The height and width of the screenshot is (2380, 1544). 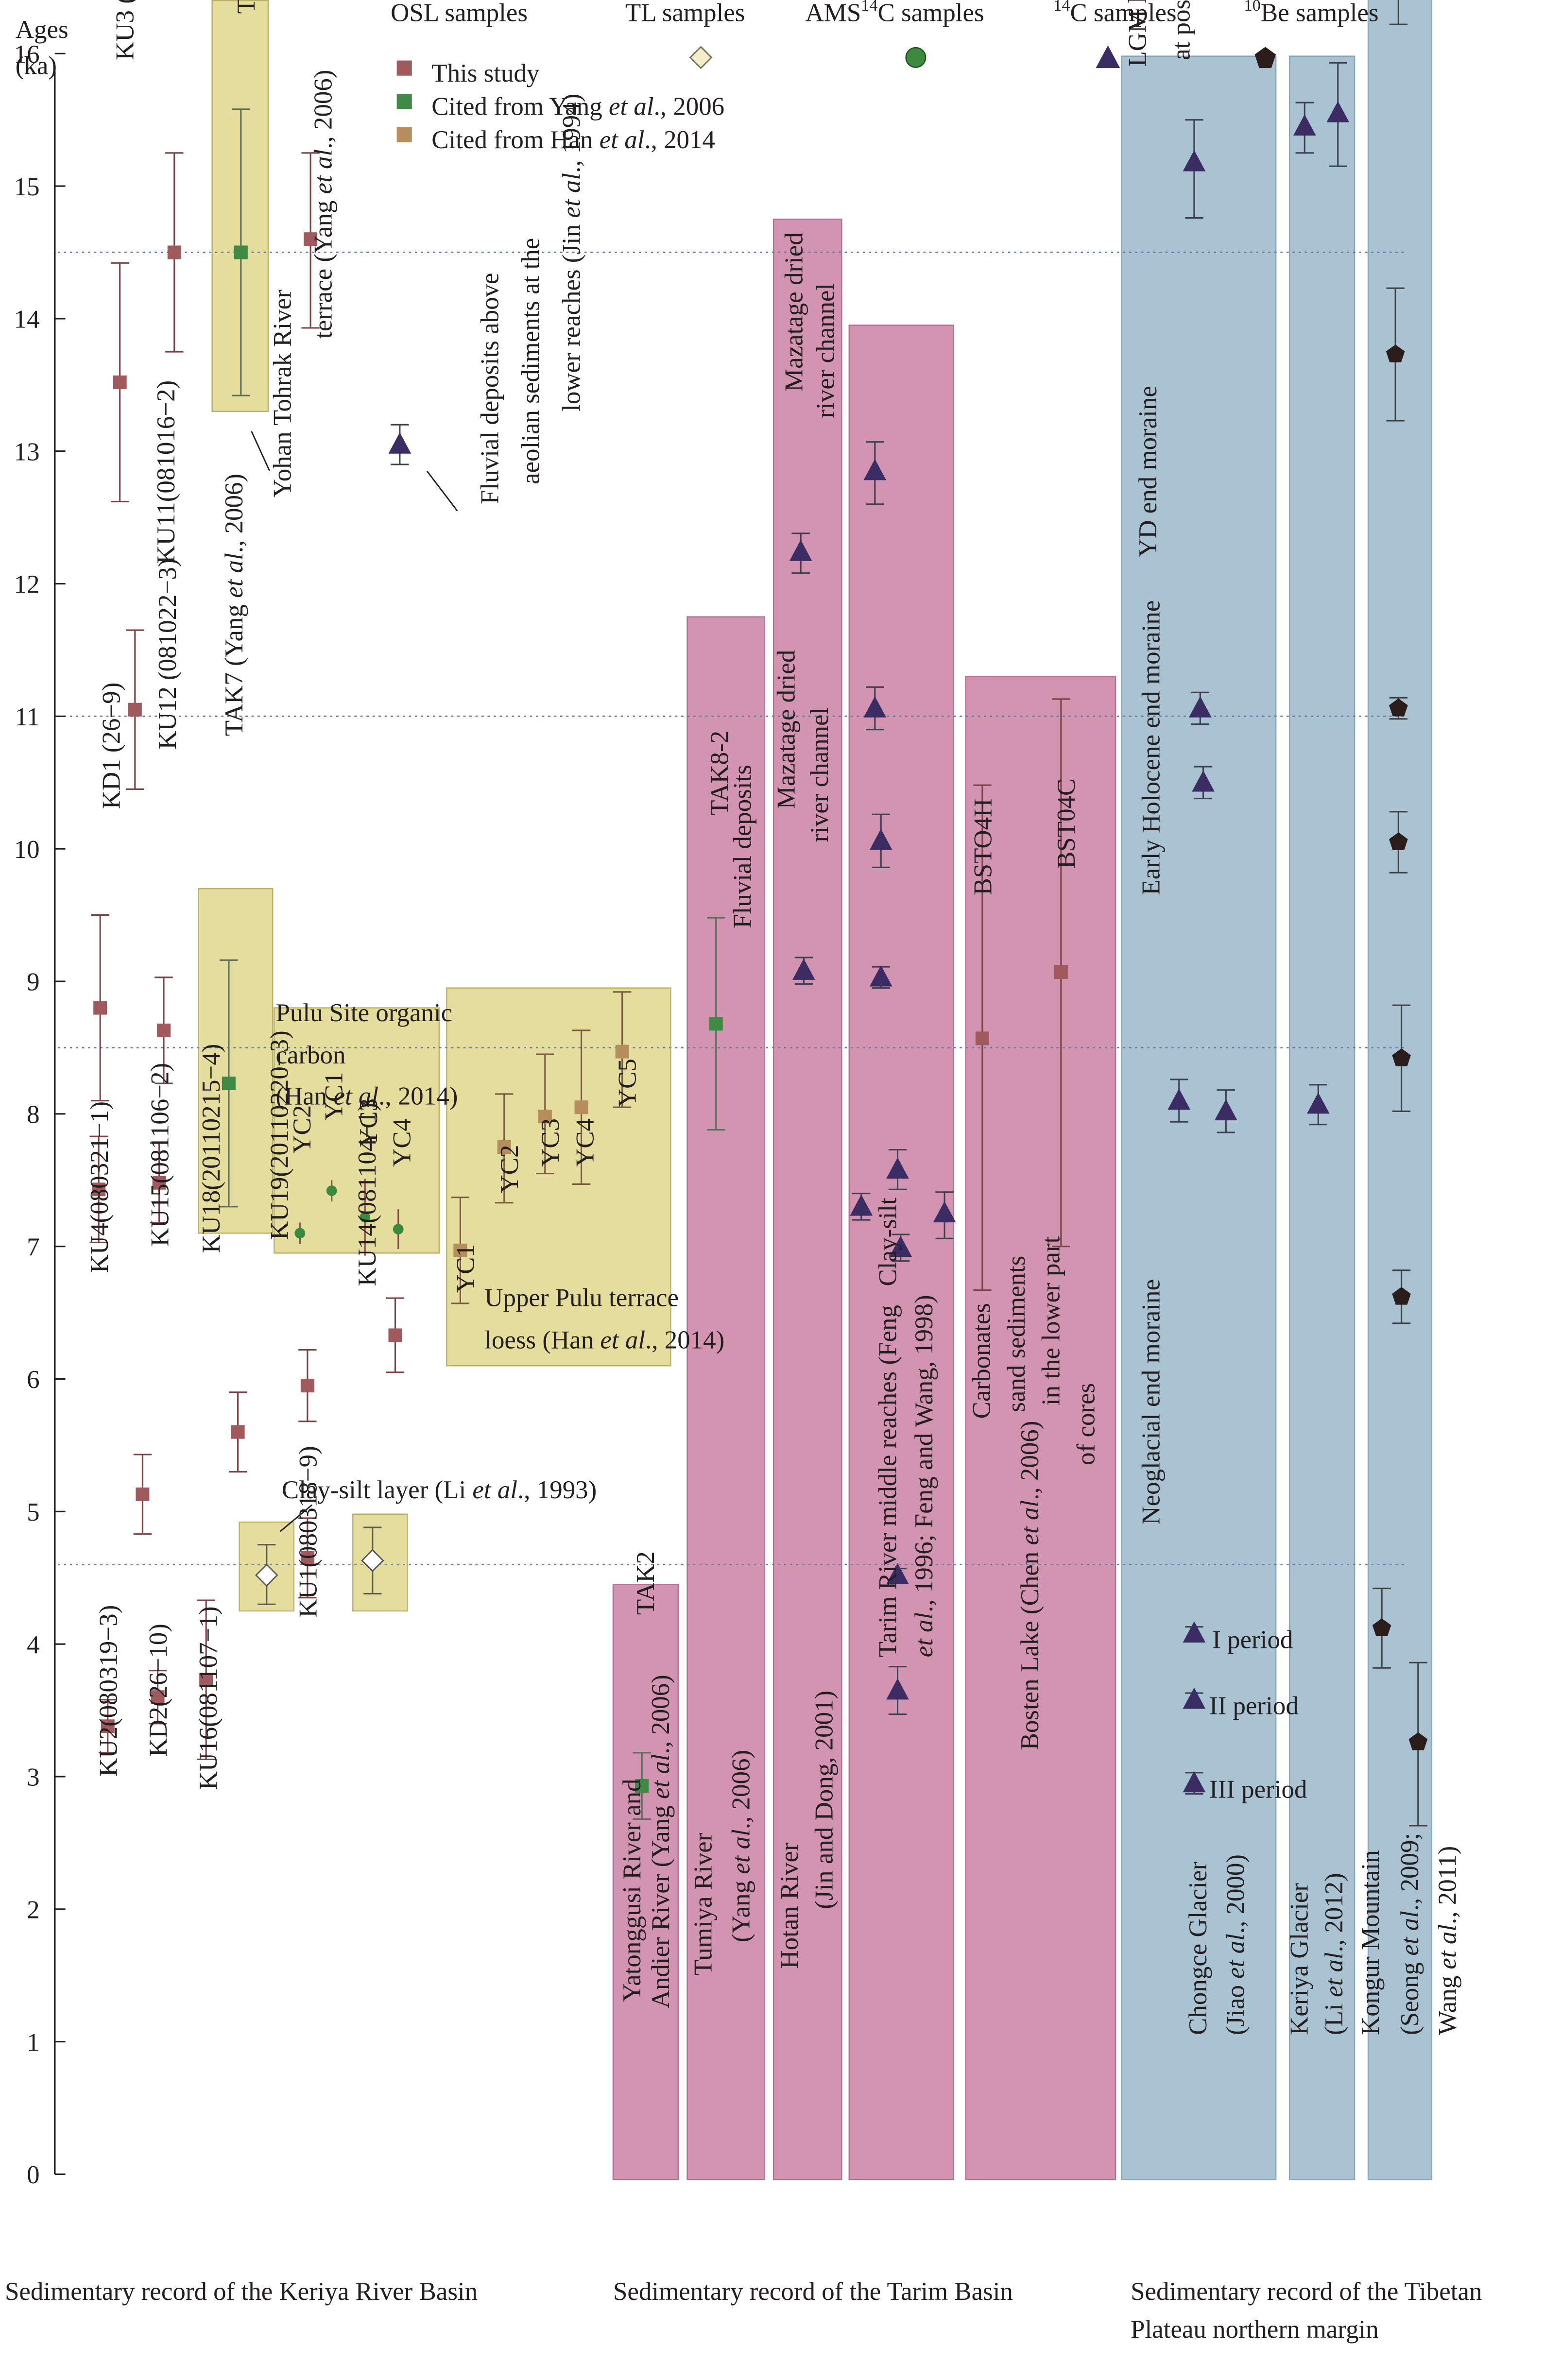 What do you see at coordinates (622, 1340) in the screenshot?
I see `annotation-label-23-part-1: et al` at bounding box center [622, 1340].